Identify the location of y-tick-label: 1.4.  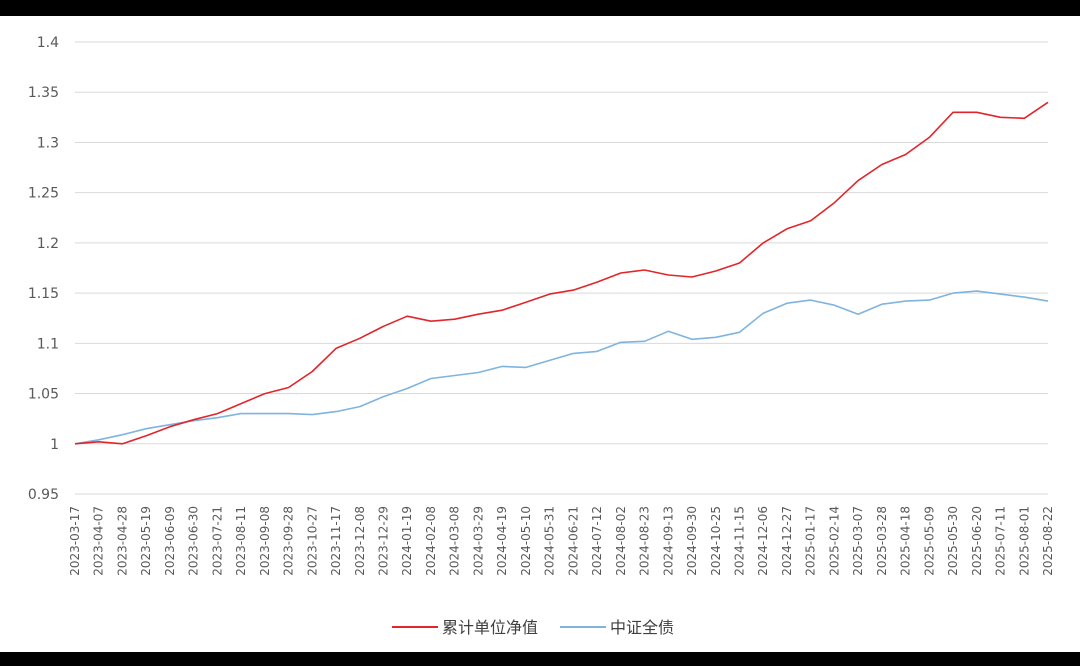
(48, 43).